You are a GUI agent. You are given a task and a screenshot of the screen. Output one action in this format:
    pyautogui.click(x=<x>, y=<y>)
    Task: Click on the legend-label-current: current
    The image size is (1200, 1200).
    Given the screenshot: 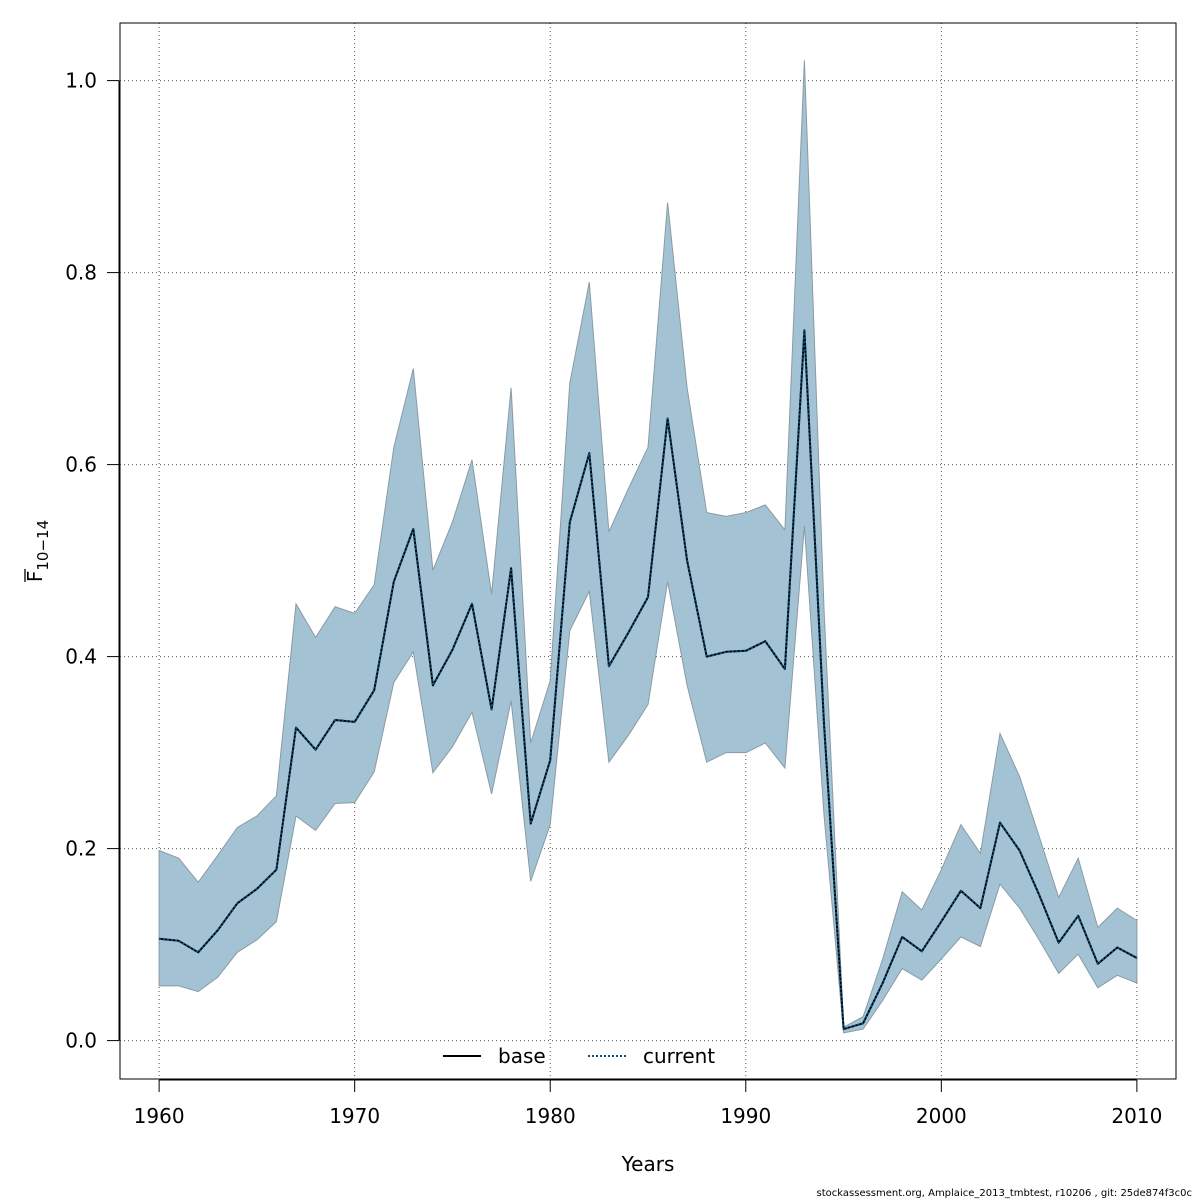 What is the action you would take?
    pyautogui.click(x=679, y=1056)
    